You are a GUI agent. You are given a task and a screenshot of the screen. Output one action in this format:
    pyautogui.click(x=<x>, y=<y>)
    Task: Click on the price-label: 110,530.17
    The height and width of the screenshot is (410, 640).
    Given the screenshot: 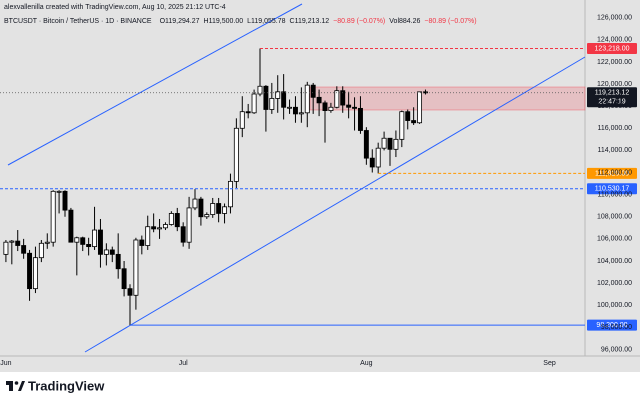 What is the action you would take?
    pyautogui.click(x=612, y=189)
    